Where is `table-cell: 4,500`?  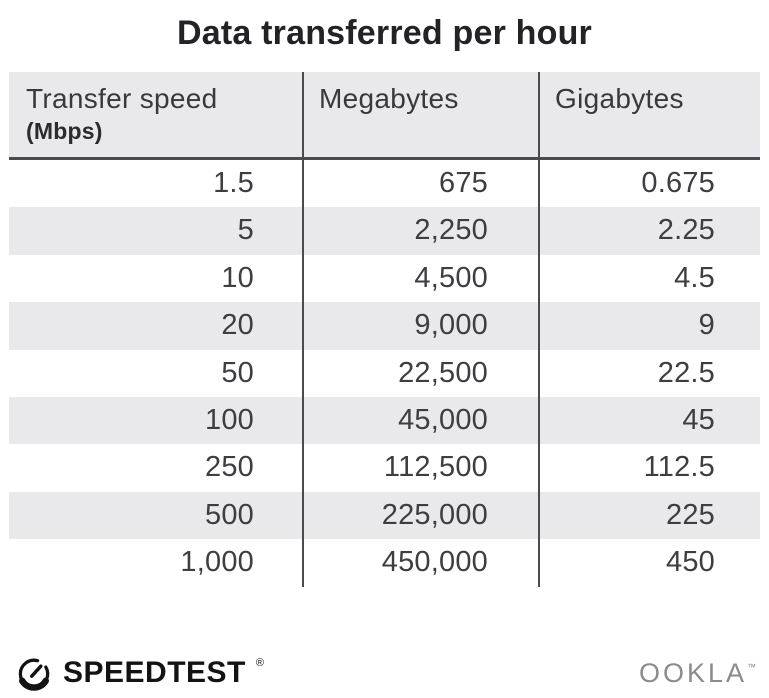 table-cell: 4,500 is located at coordinates (420, 278).